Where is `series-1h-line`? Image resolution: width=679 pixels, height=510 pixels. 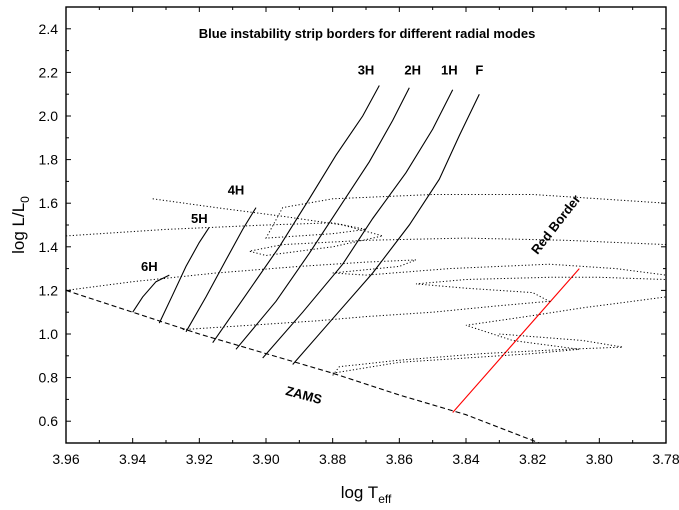 series-1h-line is located at coordinates (358, 224).